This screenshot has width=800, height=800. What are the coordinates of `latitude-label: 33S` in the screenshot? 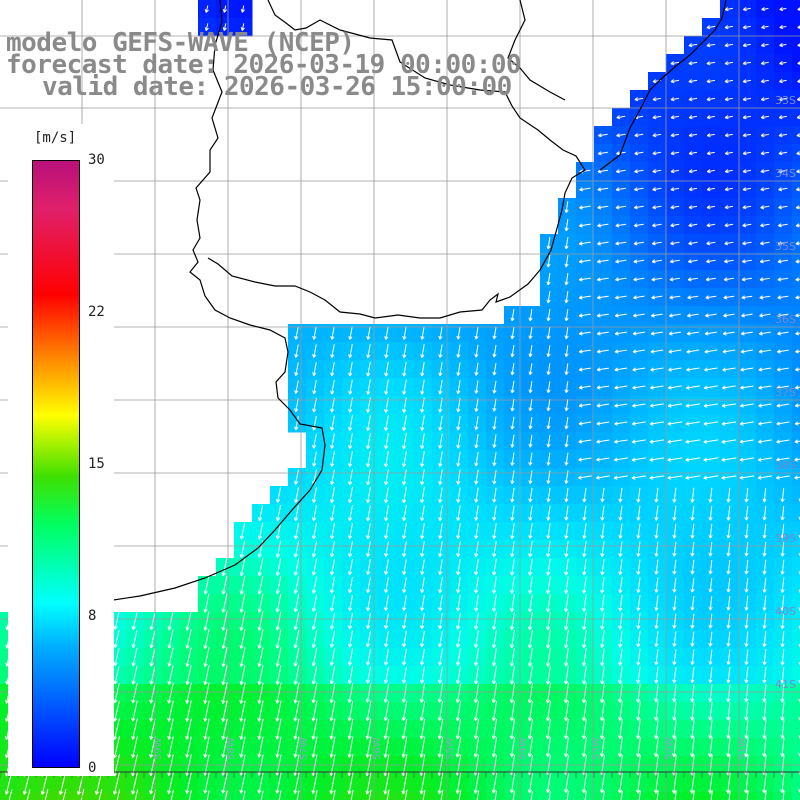 It's located at (785, 100).